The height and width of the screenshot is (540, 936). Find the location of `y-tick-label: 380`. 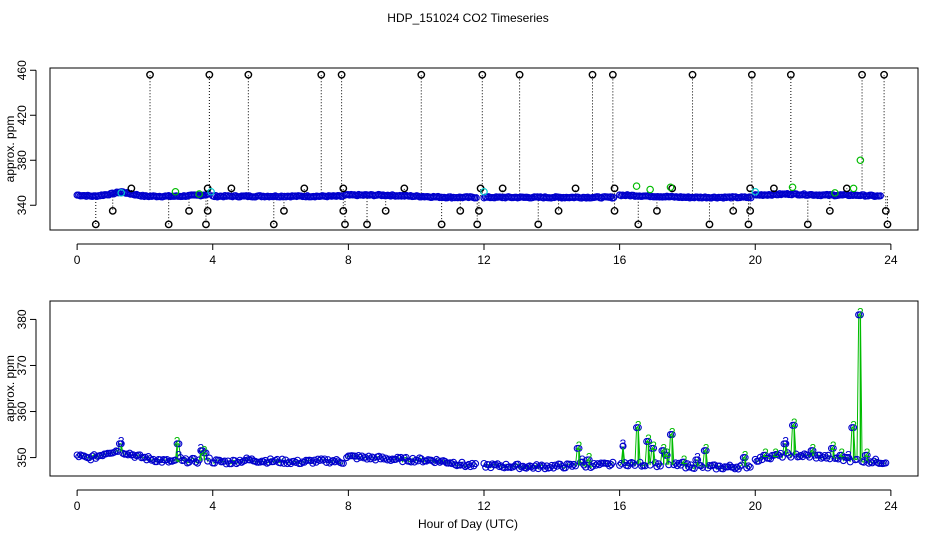

y-tick-label: 380 is located at coordinates (22, 319).